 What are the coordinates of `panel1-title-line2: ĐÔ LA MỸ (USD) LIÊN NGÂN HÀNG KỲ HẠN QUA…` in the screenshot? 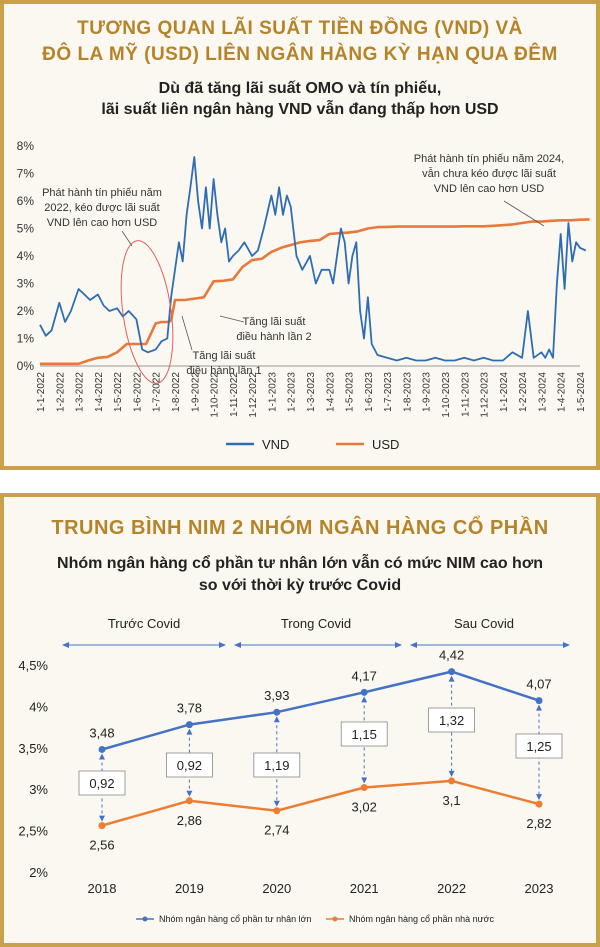 It's located at (300, 54).